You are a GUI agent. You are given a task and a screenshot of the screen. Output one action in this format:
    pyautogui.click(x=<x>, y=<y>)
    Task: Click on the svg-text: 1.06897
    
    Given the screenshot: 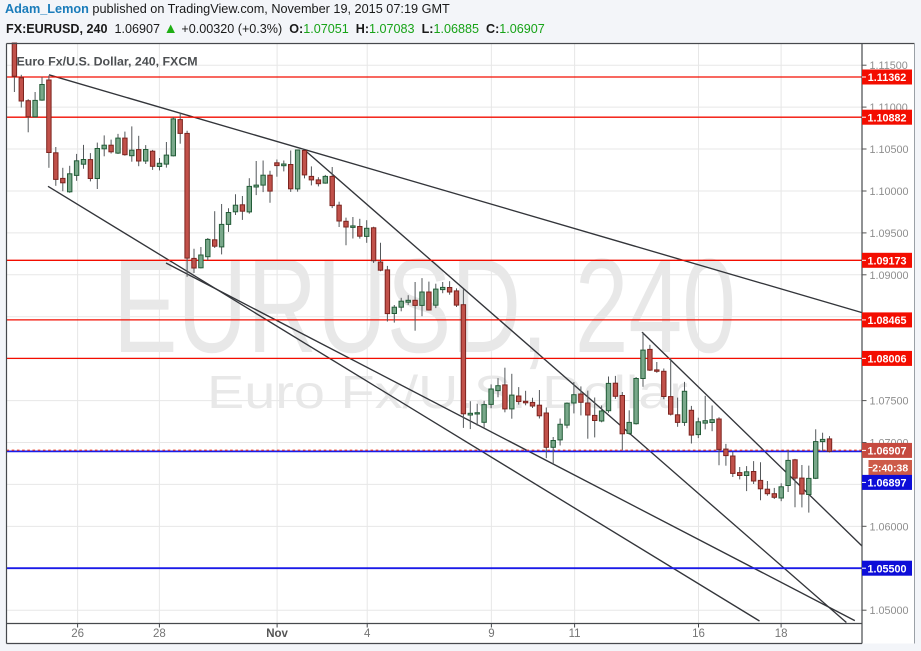 What is the action you would take?
    pyautogui.click(x=886, y=484)
    